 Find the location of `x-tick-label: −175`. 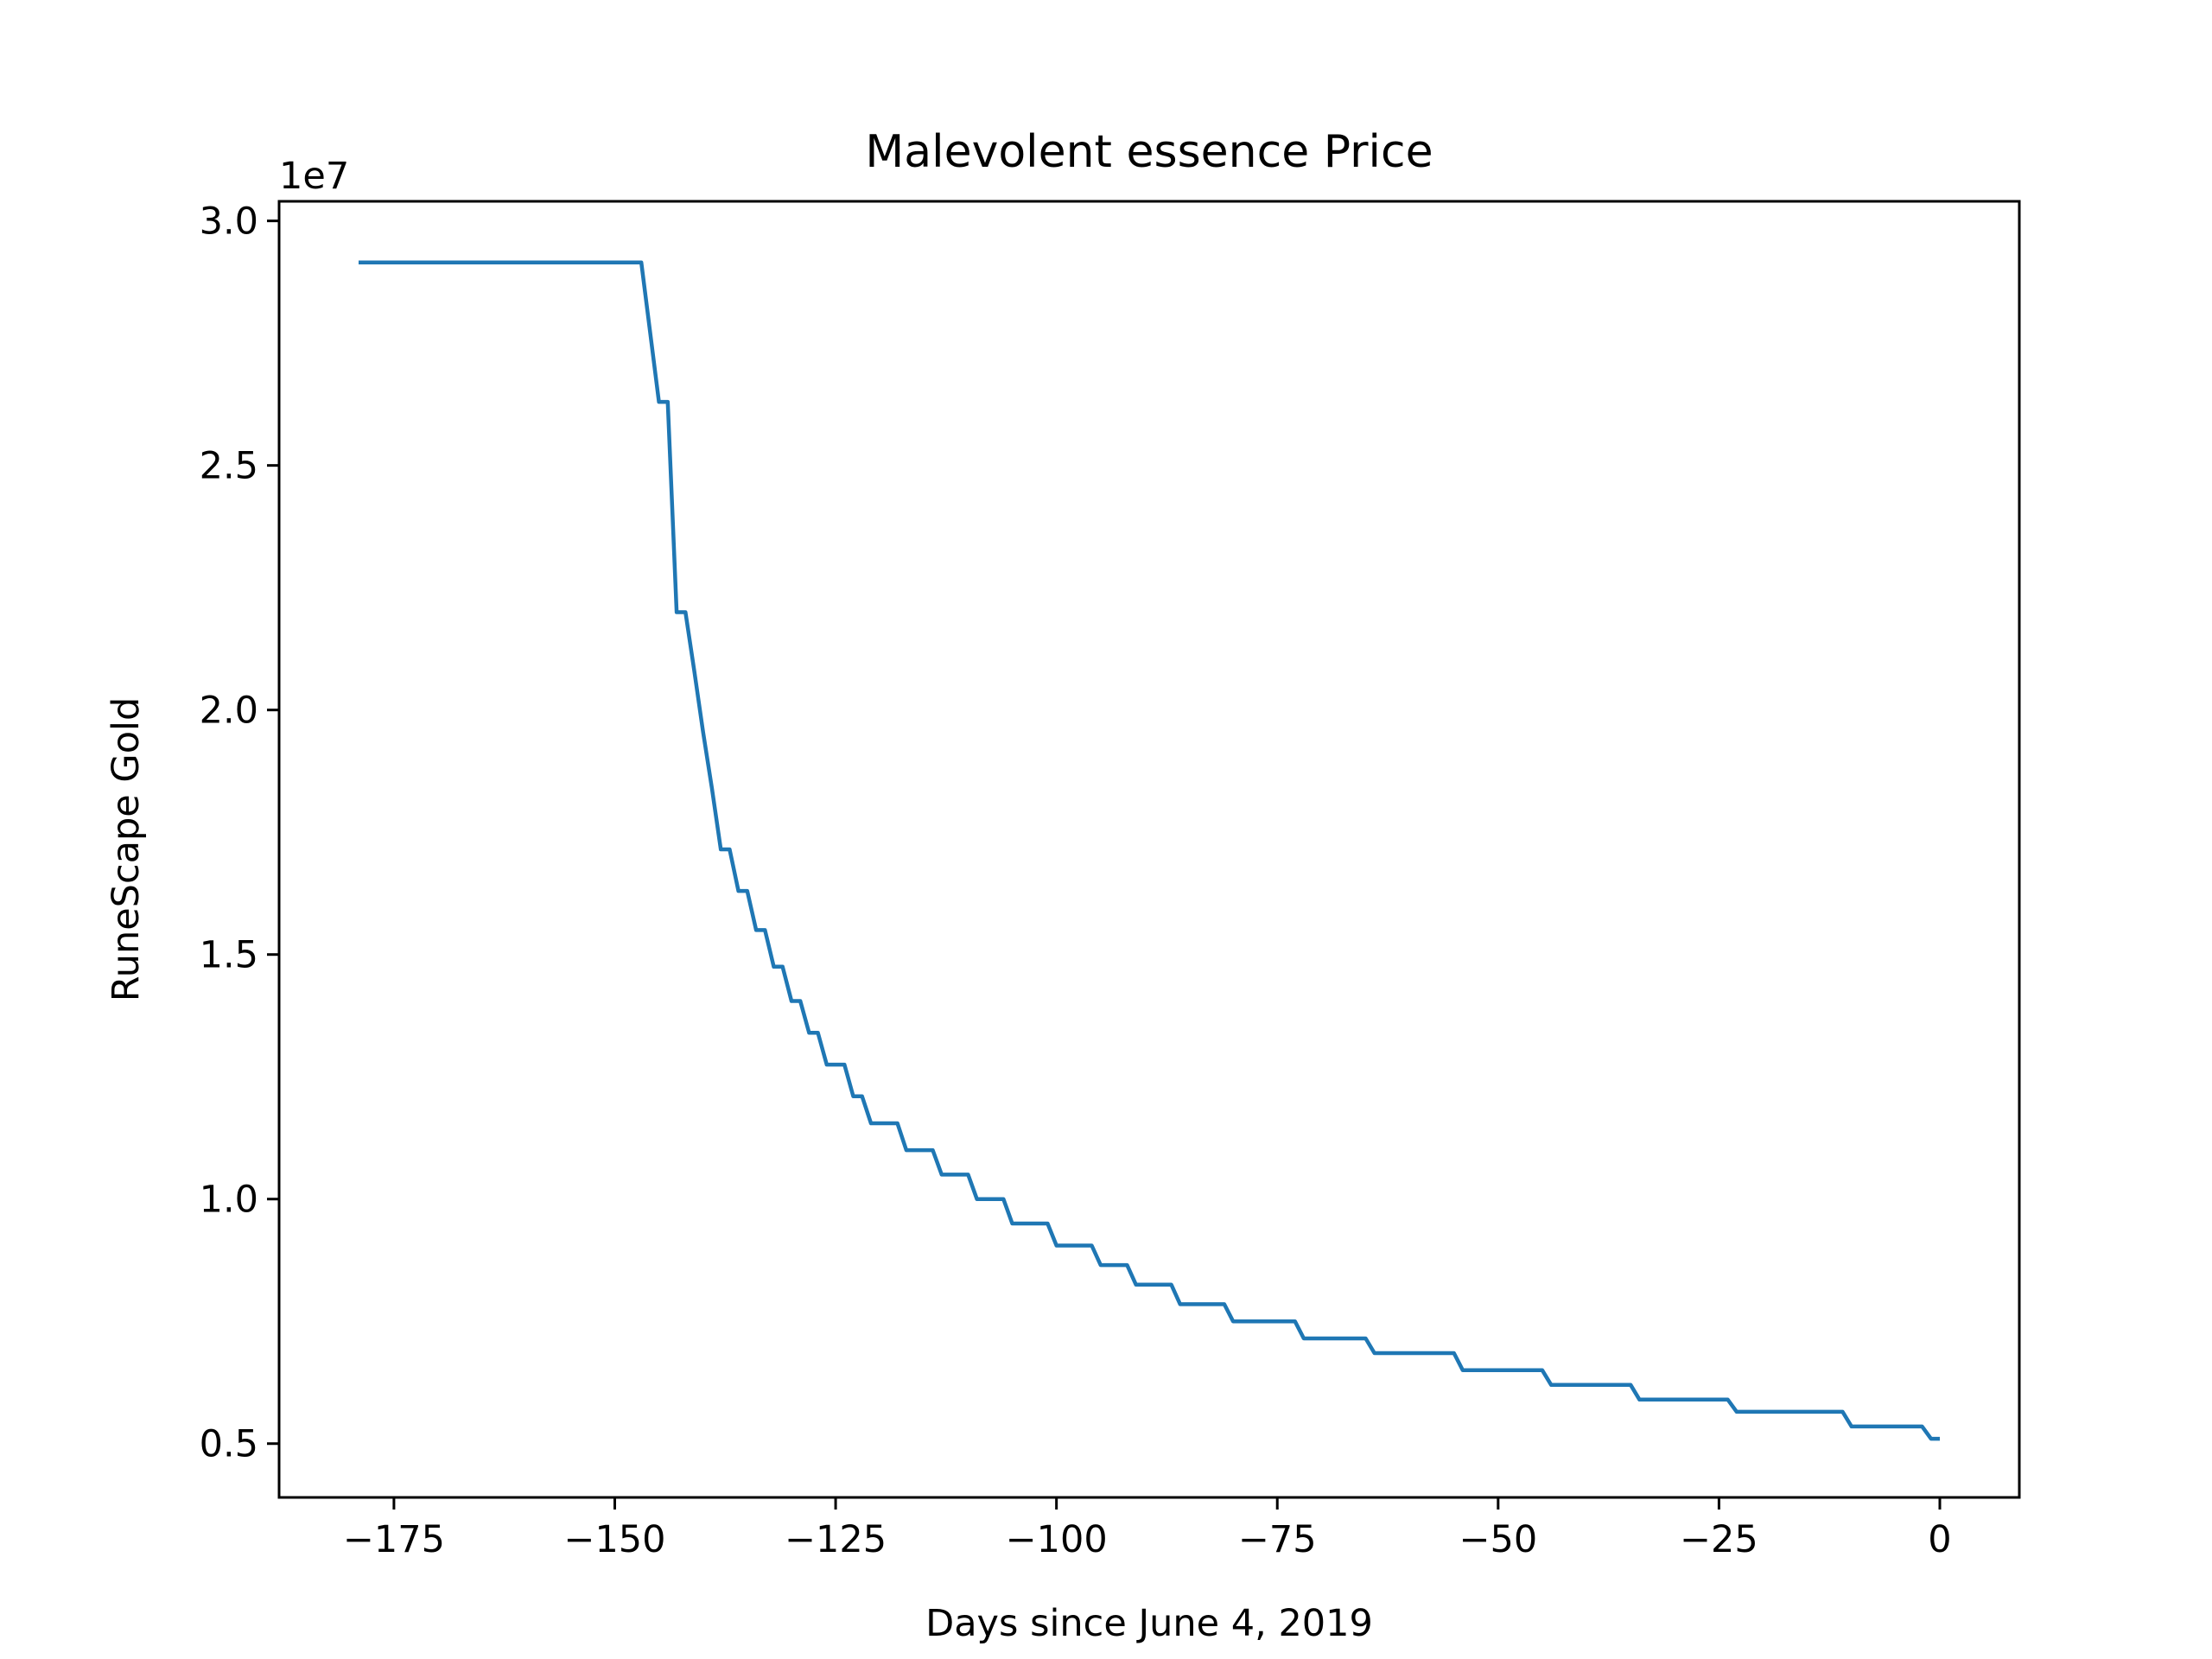

x-tick-label: −175 is located at coordinates (394, 1539).